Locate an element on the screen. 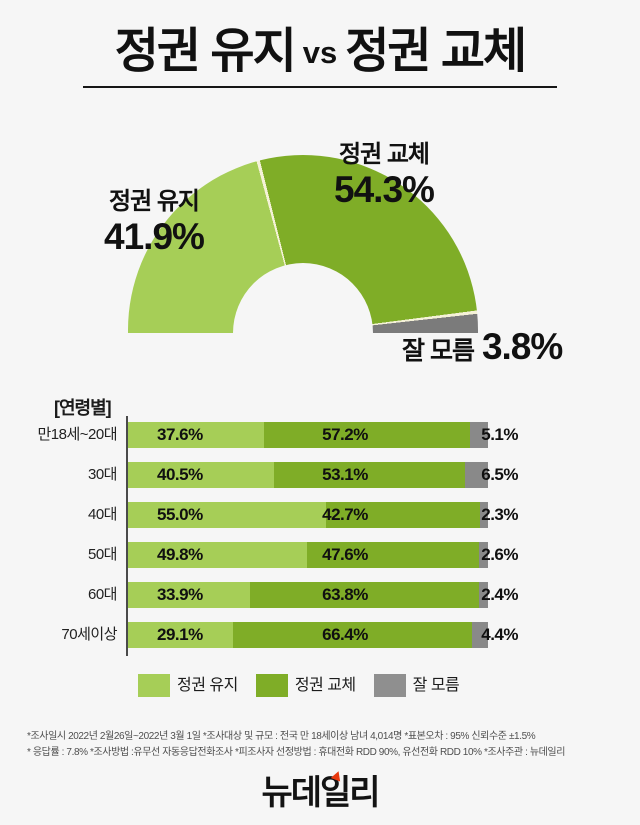 Image resolution: width=640 pixels, height=825 pixels. bar-value-label: 49.8% is located at coordinates (180, 554).